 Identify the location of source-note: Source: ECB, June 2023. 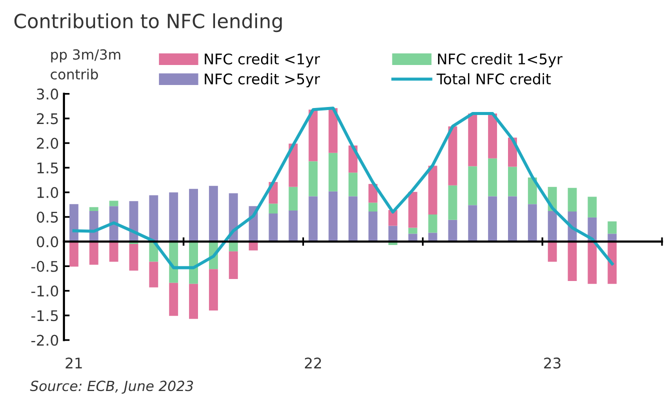
(112, 387).